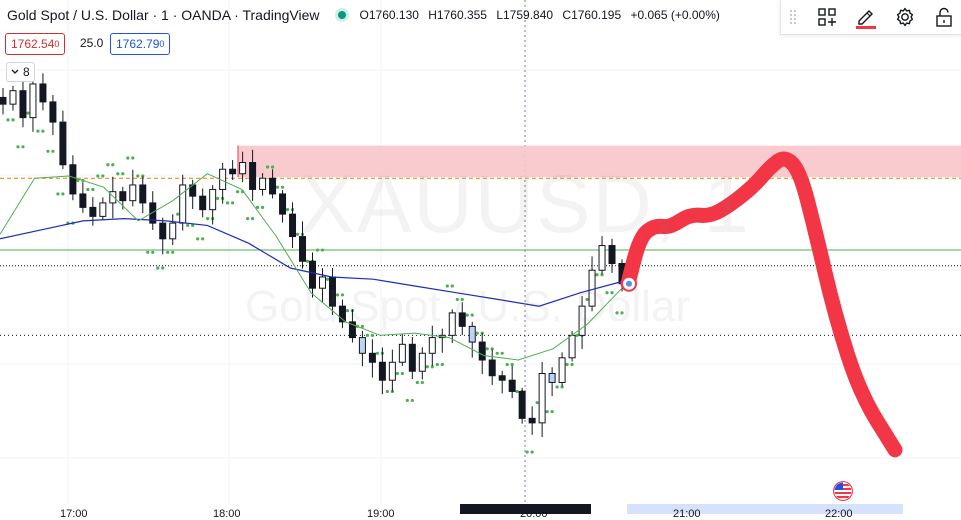 The image size is (961, 520). I want to click on low-value: L1759.840, so click(525, 15).